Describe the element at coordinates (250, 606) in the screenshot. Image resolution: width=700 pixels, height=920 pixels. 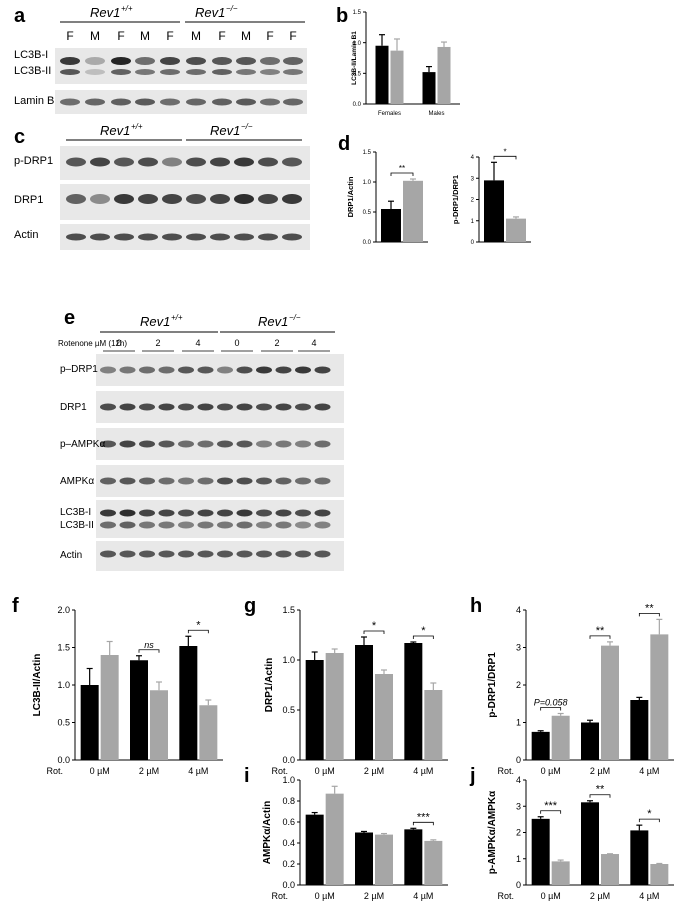
I see `panel-label-g: g` at that location.